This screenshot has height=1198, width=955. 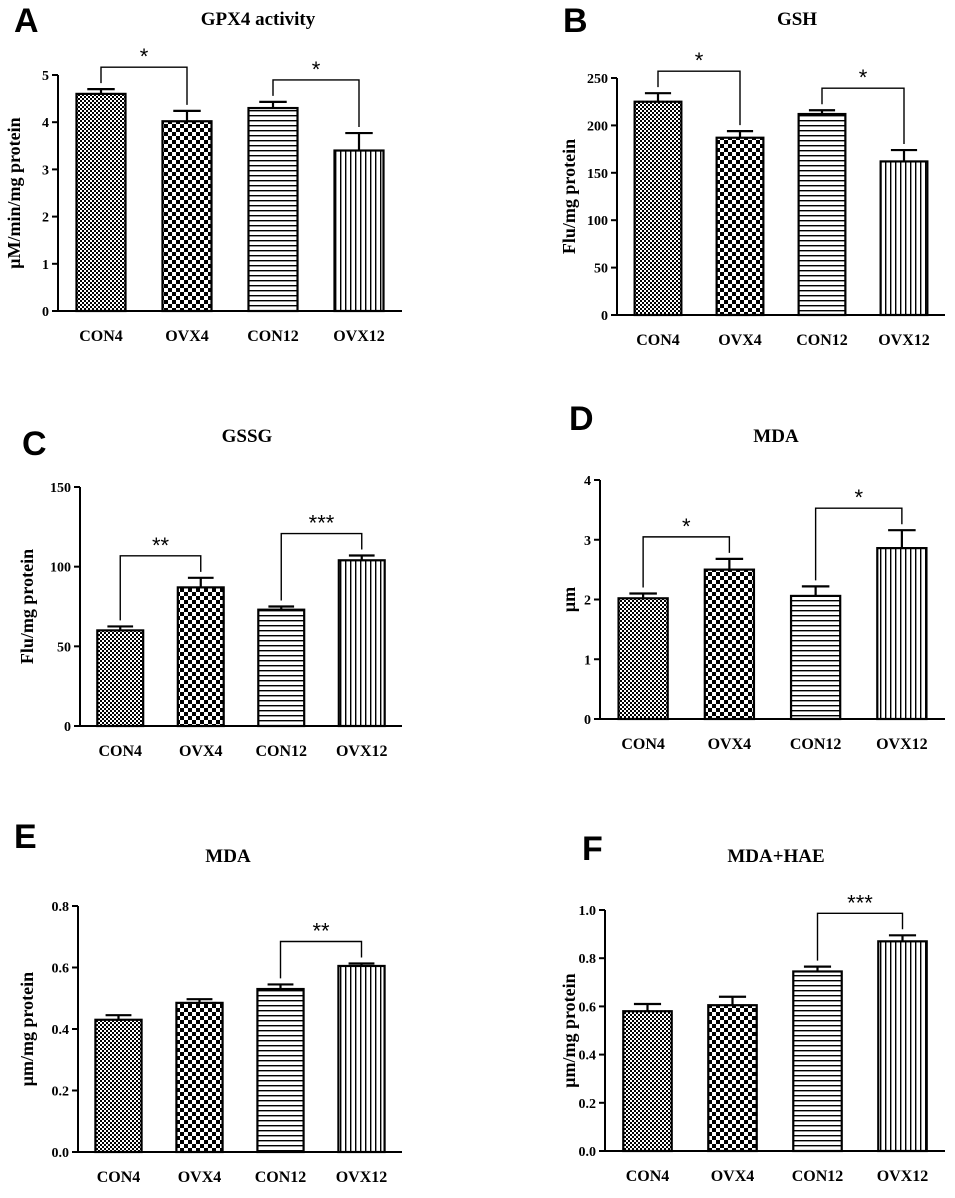 I want to click on panel-letter: A, so click(x=26, y=21).